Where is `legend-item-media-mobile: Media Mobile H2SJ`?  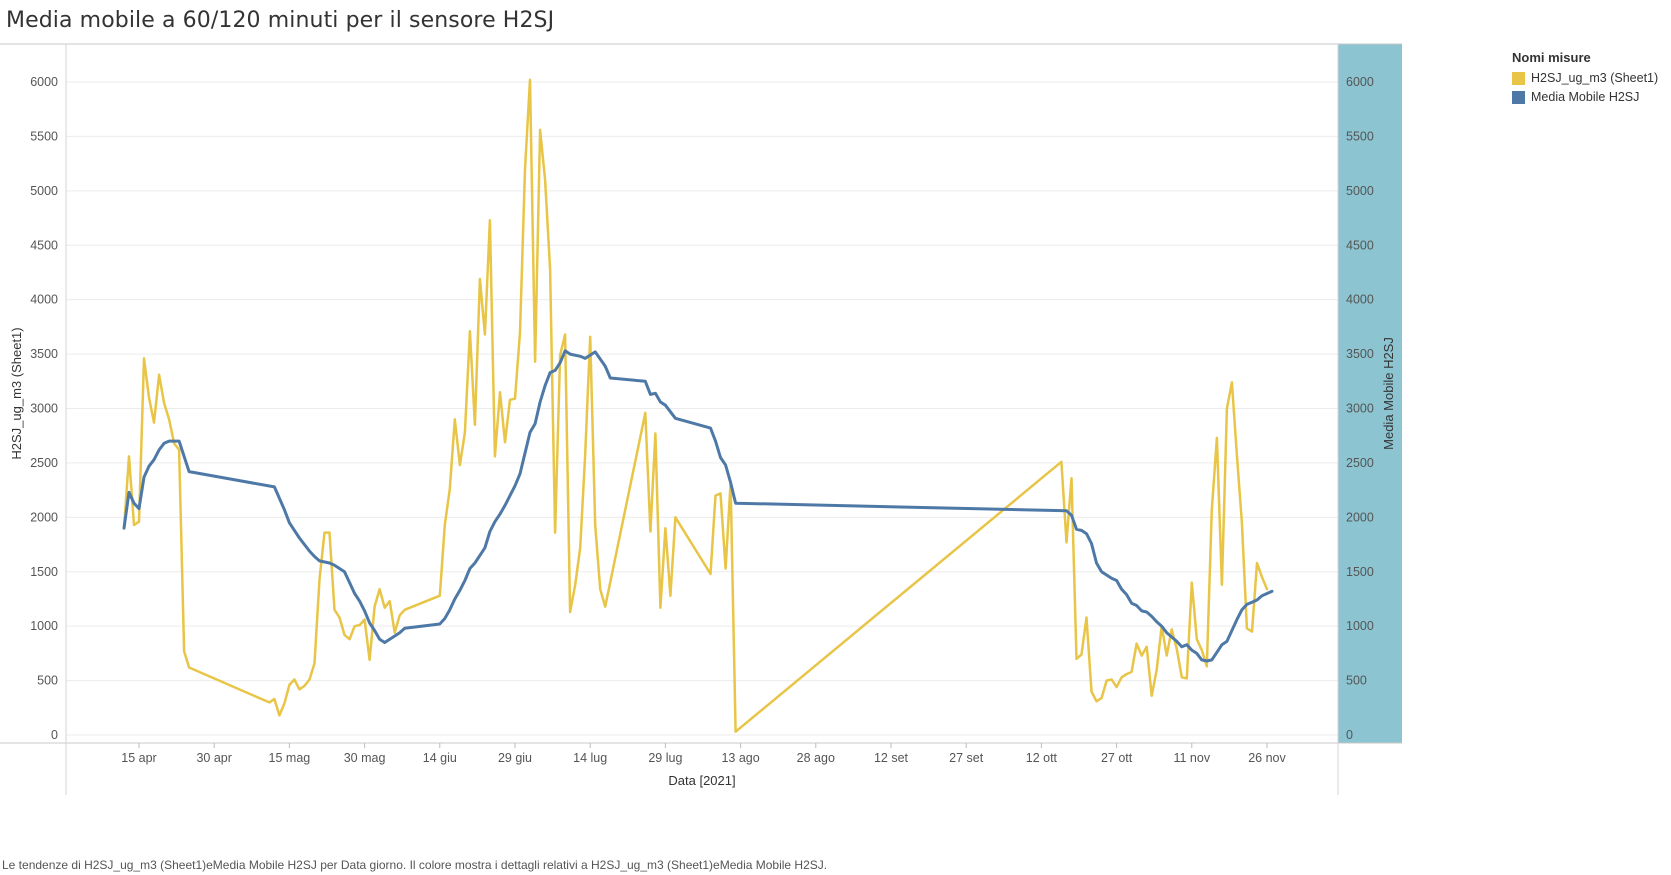
legend-item-media-mobile: Media Mobile H2SJ is located at coordinates (1585, 97).